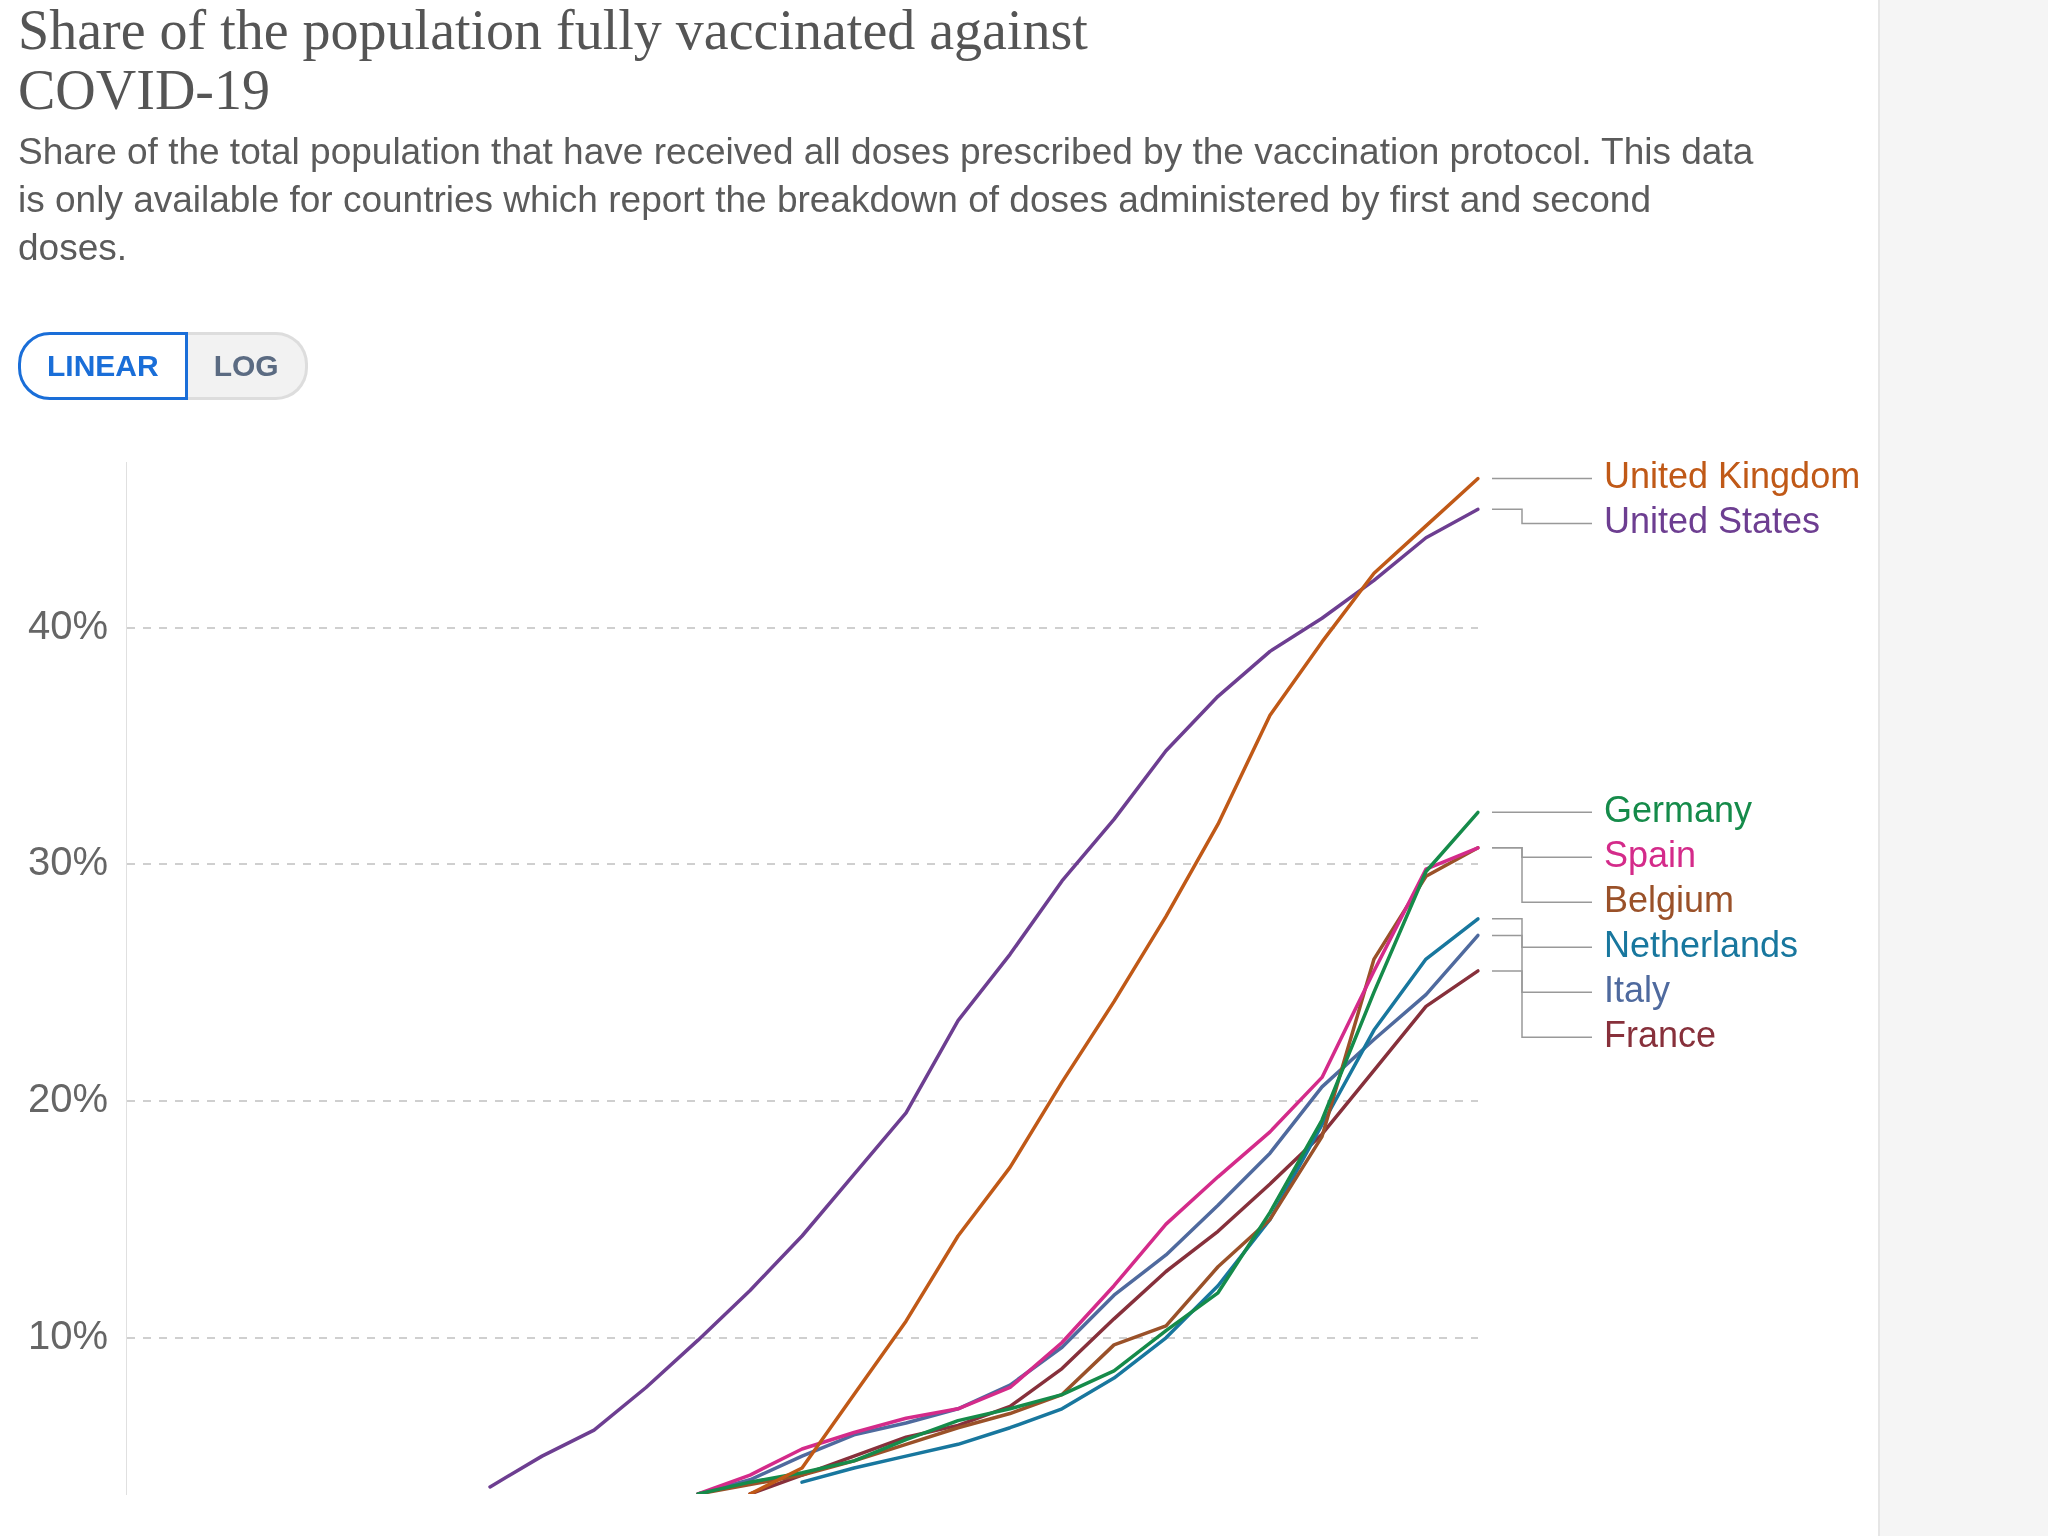 Image resolution: width=2048 pixels, height=1536 pixels. Describe the element at coordinates (68, 861) in the screenshot. I see `y-tick-label: 30%` at that location.